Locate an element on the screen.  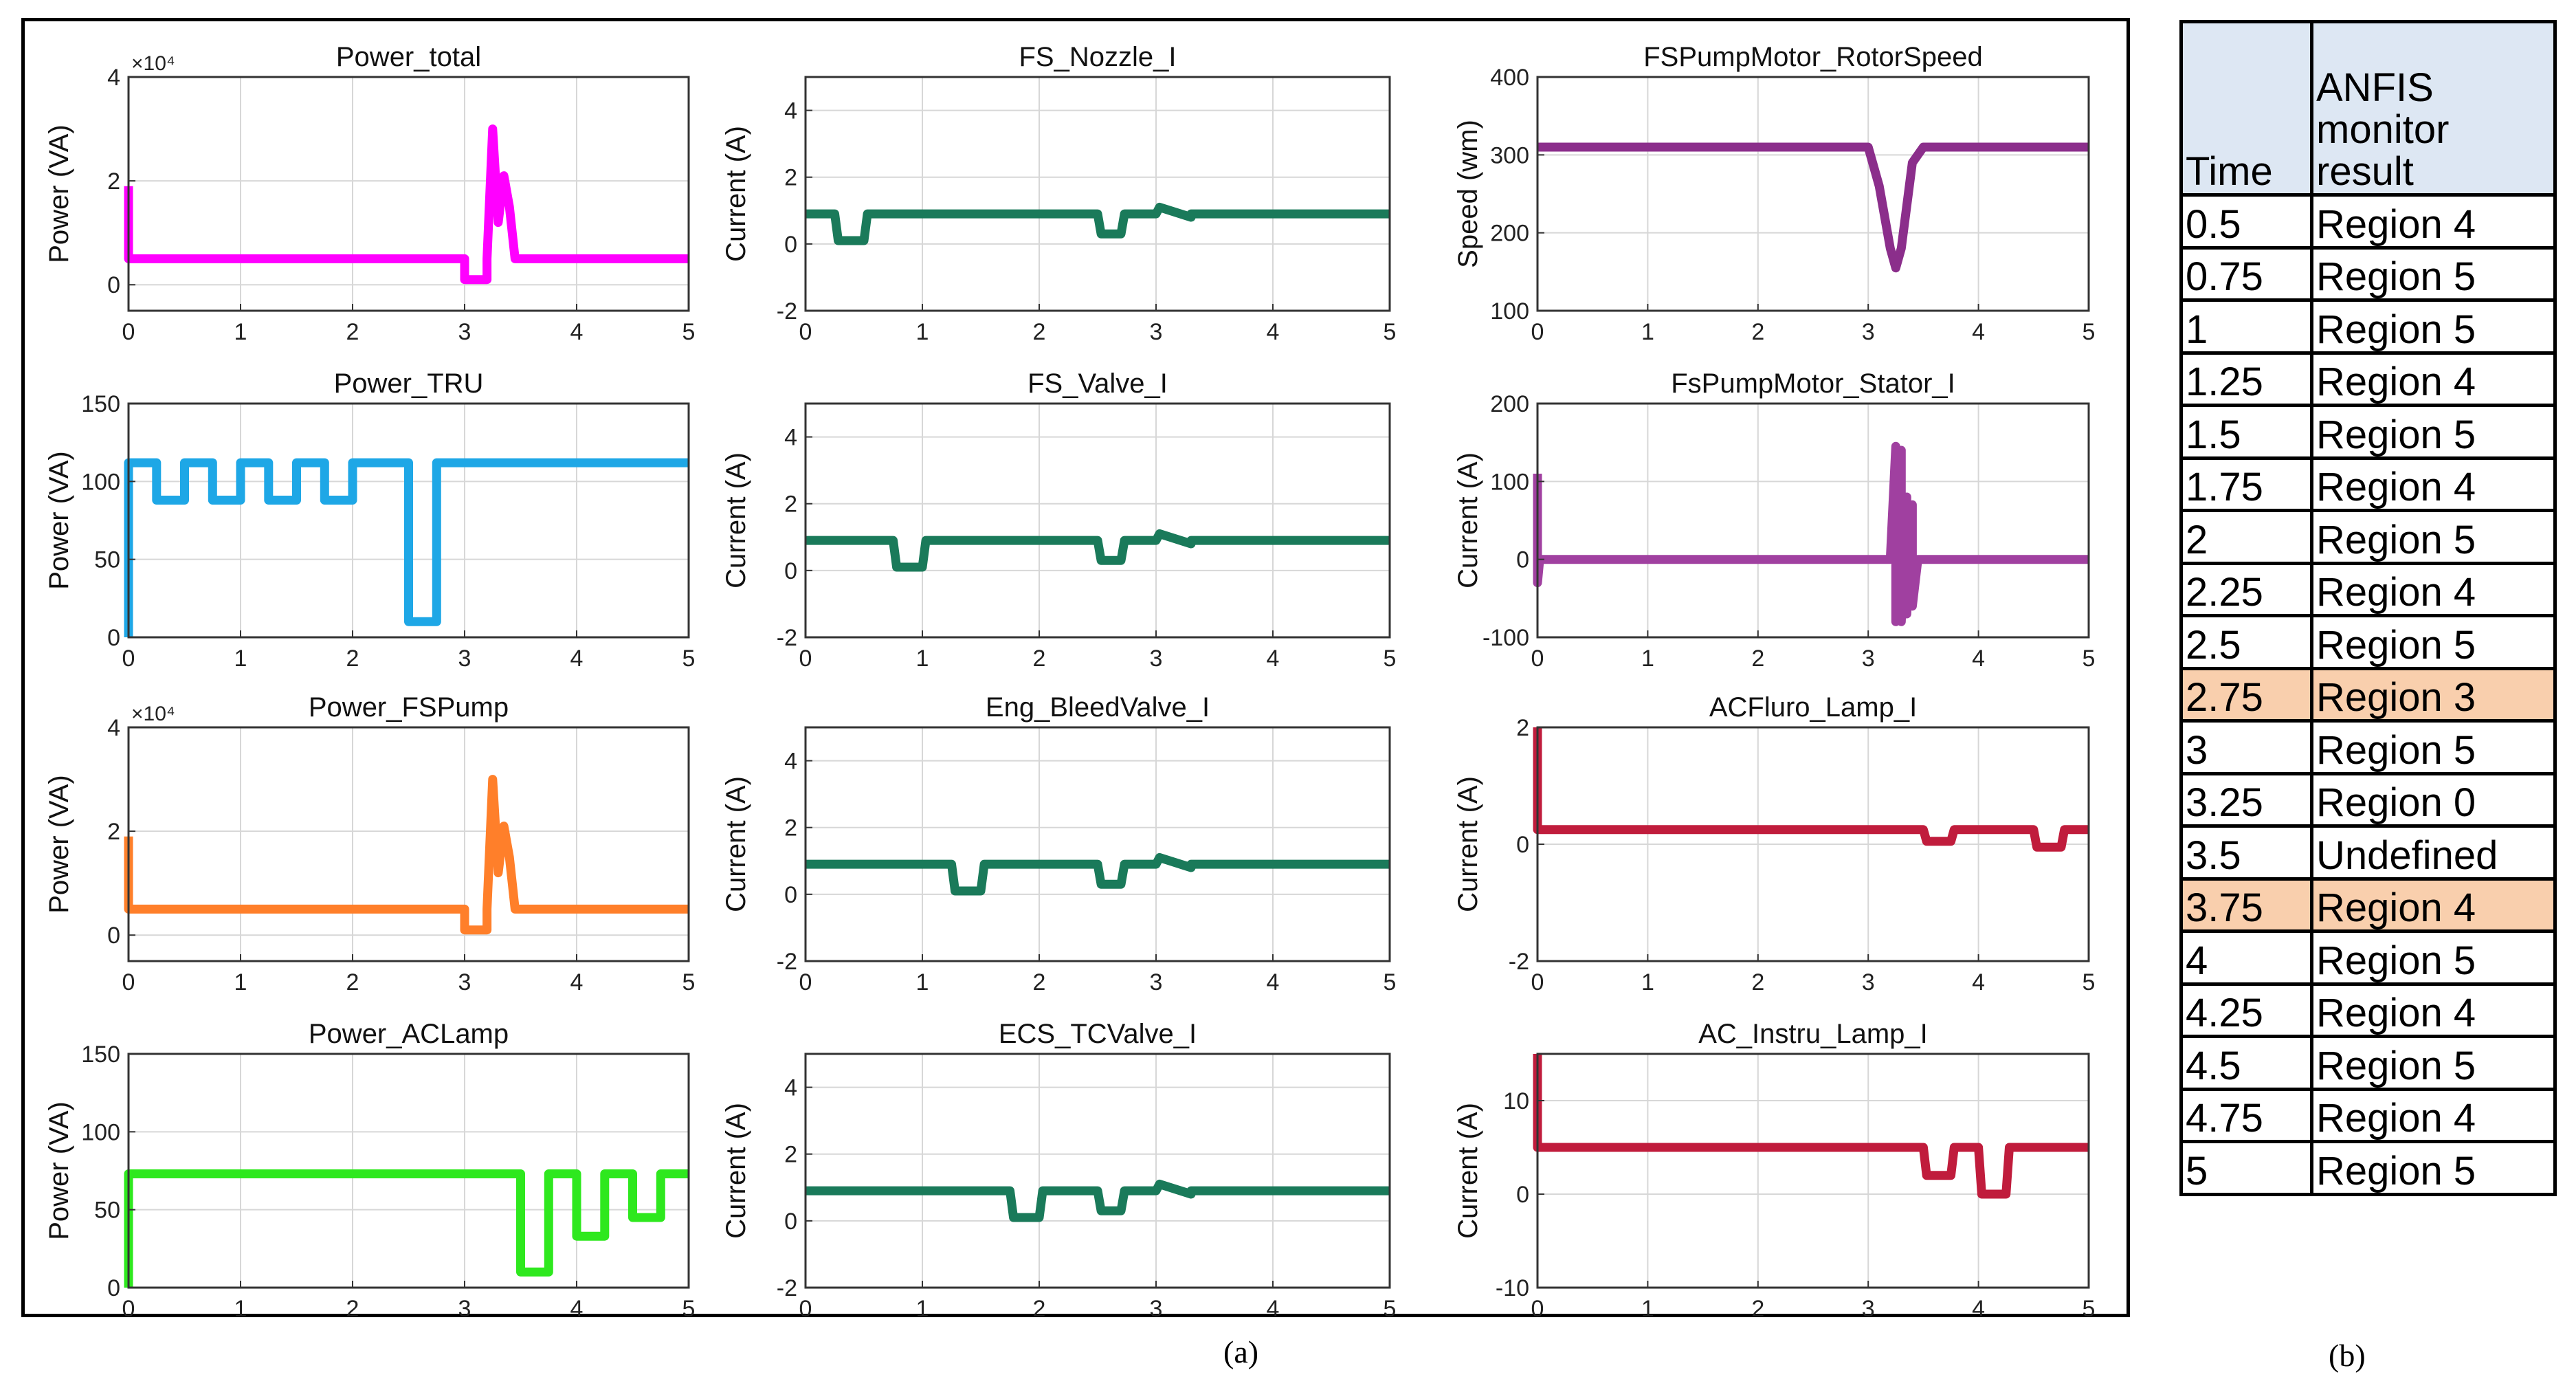
table-row: 5 Region 5 is located at coordinates (2368, 1168).